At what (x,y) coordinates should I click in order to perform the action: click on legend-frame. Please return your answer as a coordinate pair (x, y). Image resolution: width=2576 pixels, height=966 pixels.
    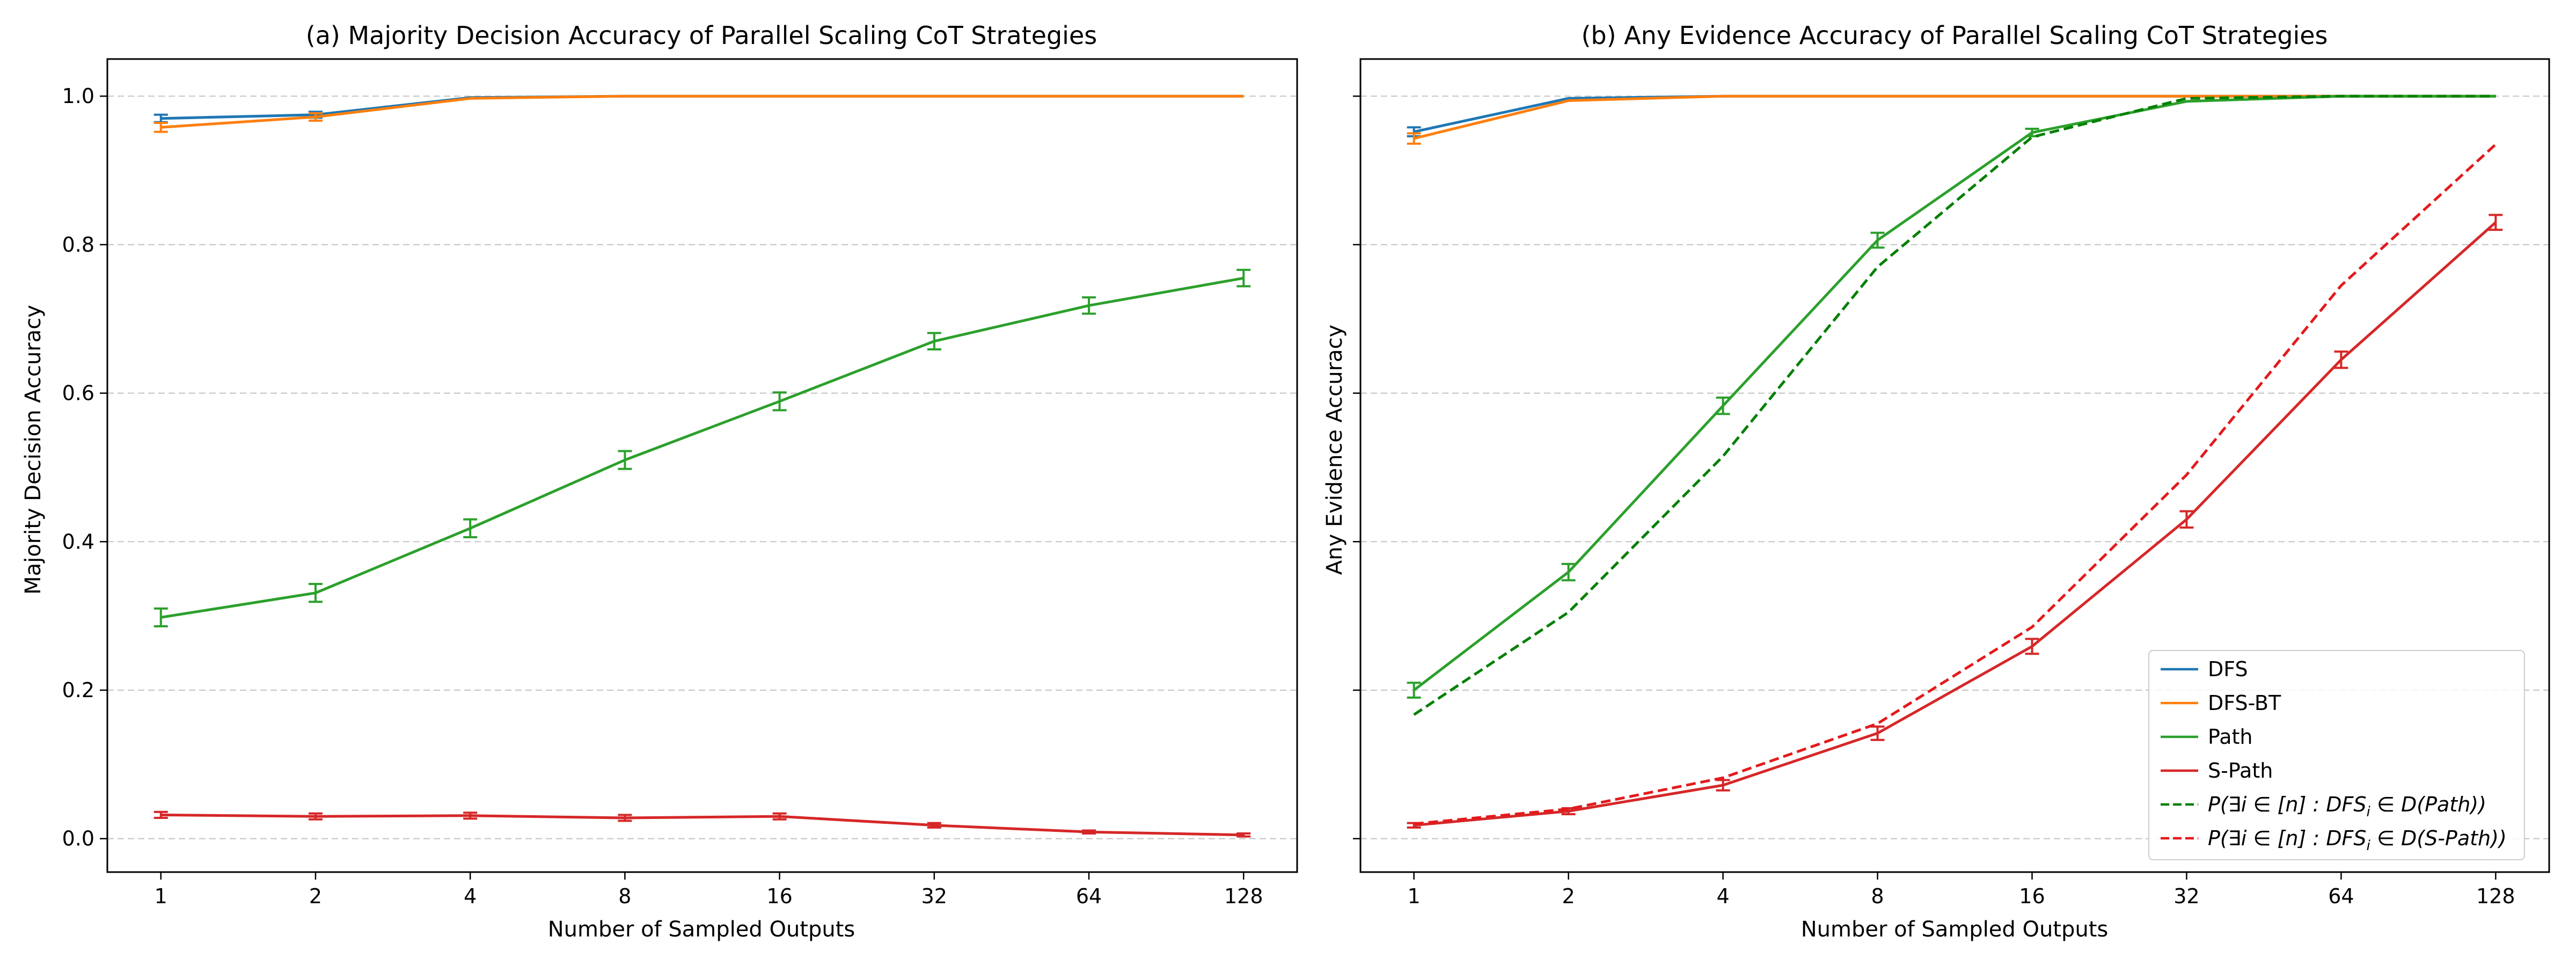
    Looking at the image, I should click on (2336, 755).